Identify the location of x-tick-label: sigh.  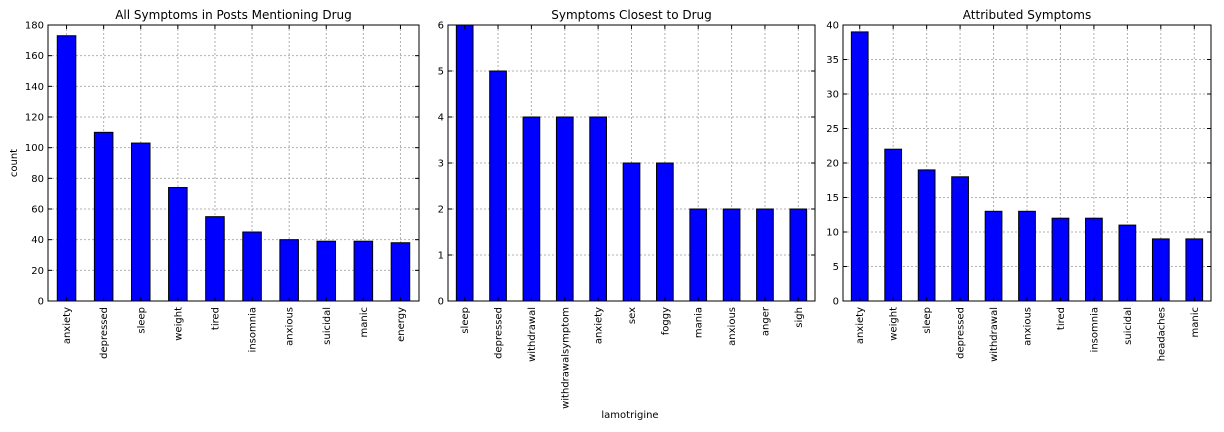
(799, 317).